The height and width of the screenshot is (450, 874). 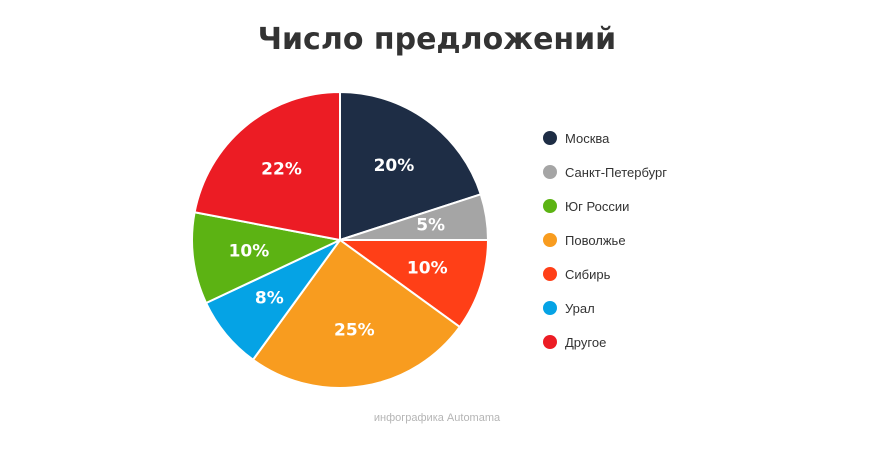 I want to click on legend-item-0: Москва, so click(x=605, y=138).